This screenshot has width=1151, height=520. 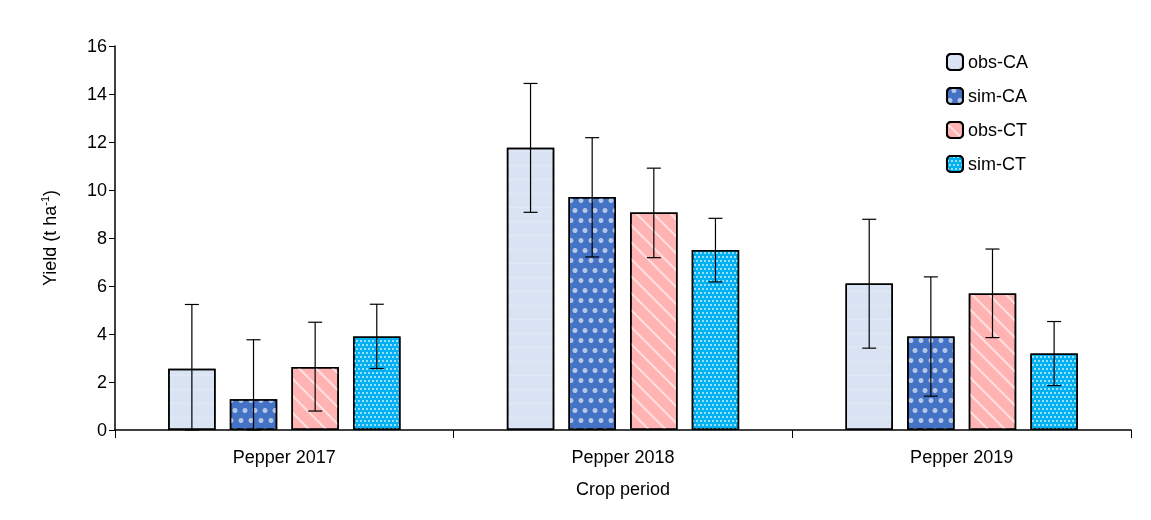 What do you see at coordinates (96, 142) in the screenshot?
I see `y-tick-label: 12` at bounding box center [96, 142].